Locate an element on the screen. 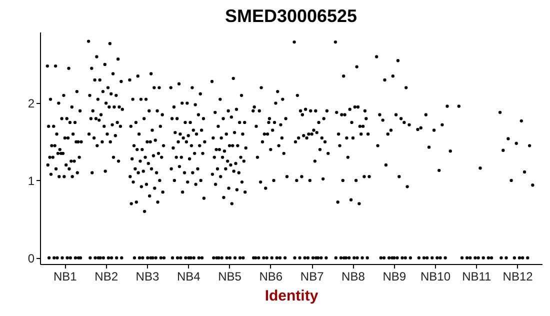 The width and height of the screenshot is (550, 316). x-tick-label: NB10 is located at coordinates (435, 277).